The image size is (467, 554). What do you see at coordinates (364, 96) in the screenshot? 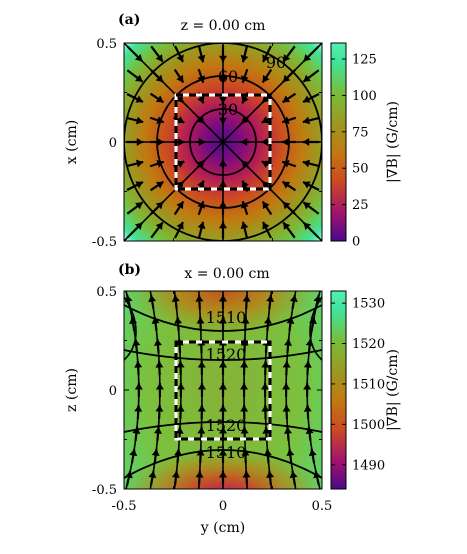
I see `colorbar-tick-label: 100` at bounding box center [364, 96].